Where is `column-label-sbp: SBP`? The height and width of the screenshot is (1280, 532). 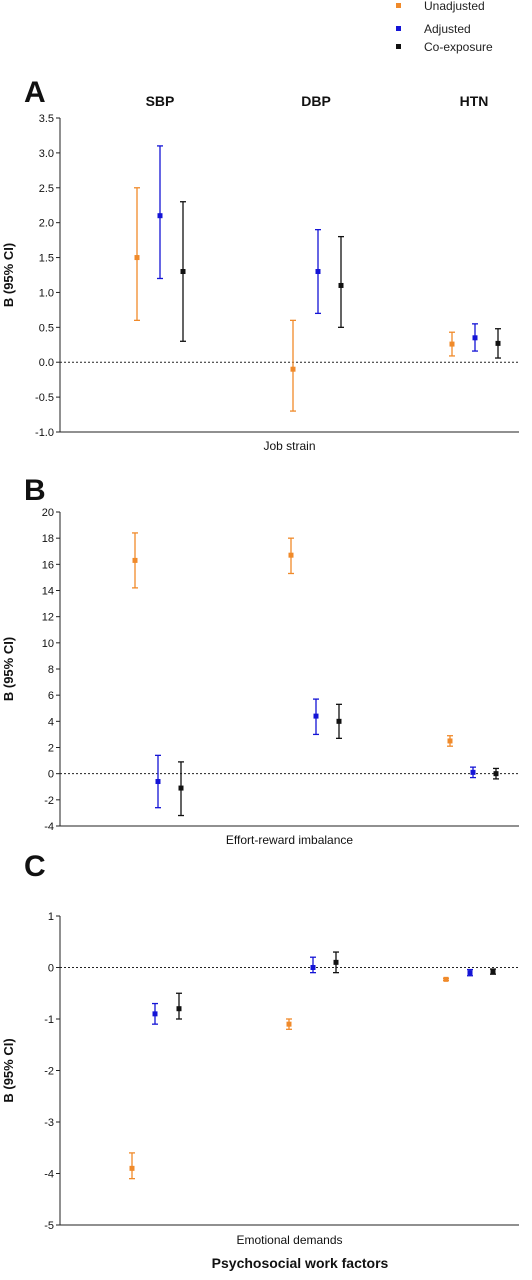
column-label-sbp: SBP is located at coordinates (160, 101).